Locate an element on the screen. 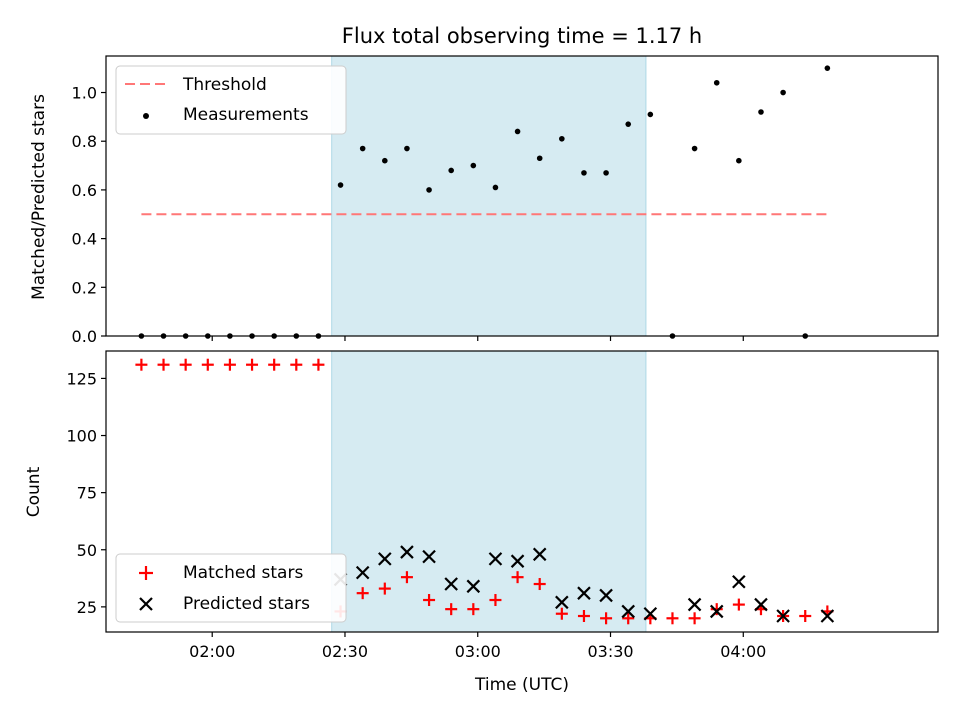 The height and width of the screenshot is (720, 960). legend-predicted-label: Predicted stars is located at coordinates (246, 604).